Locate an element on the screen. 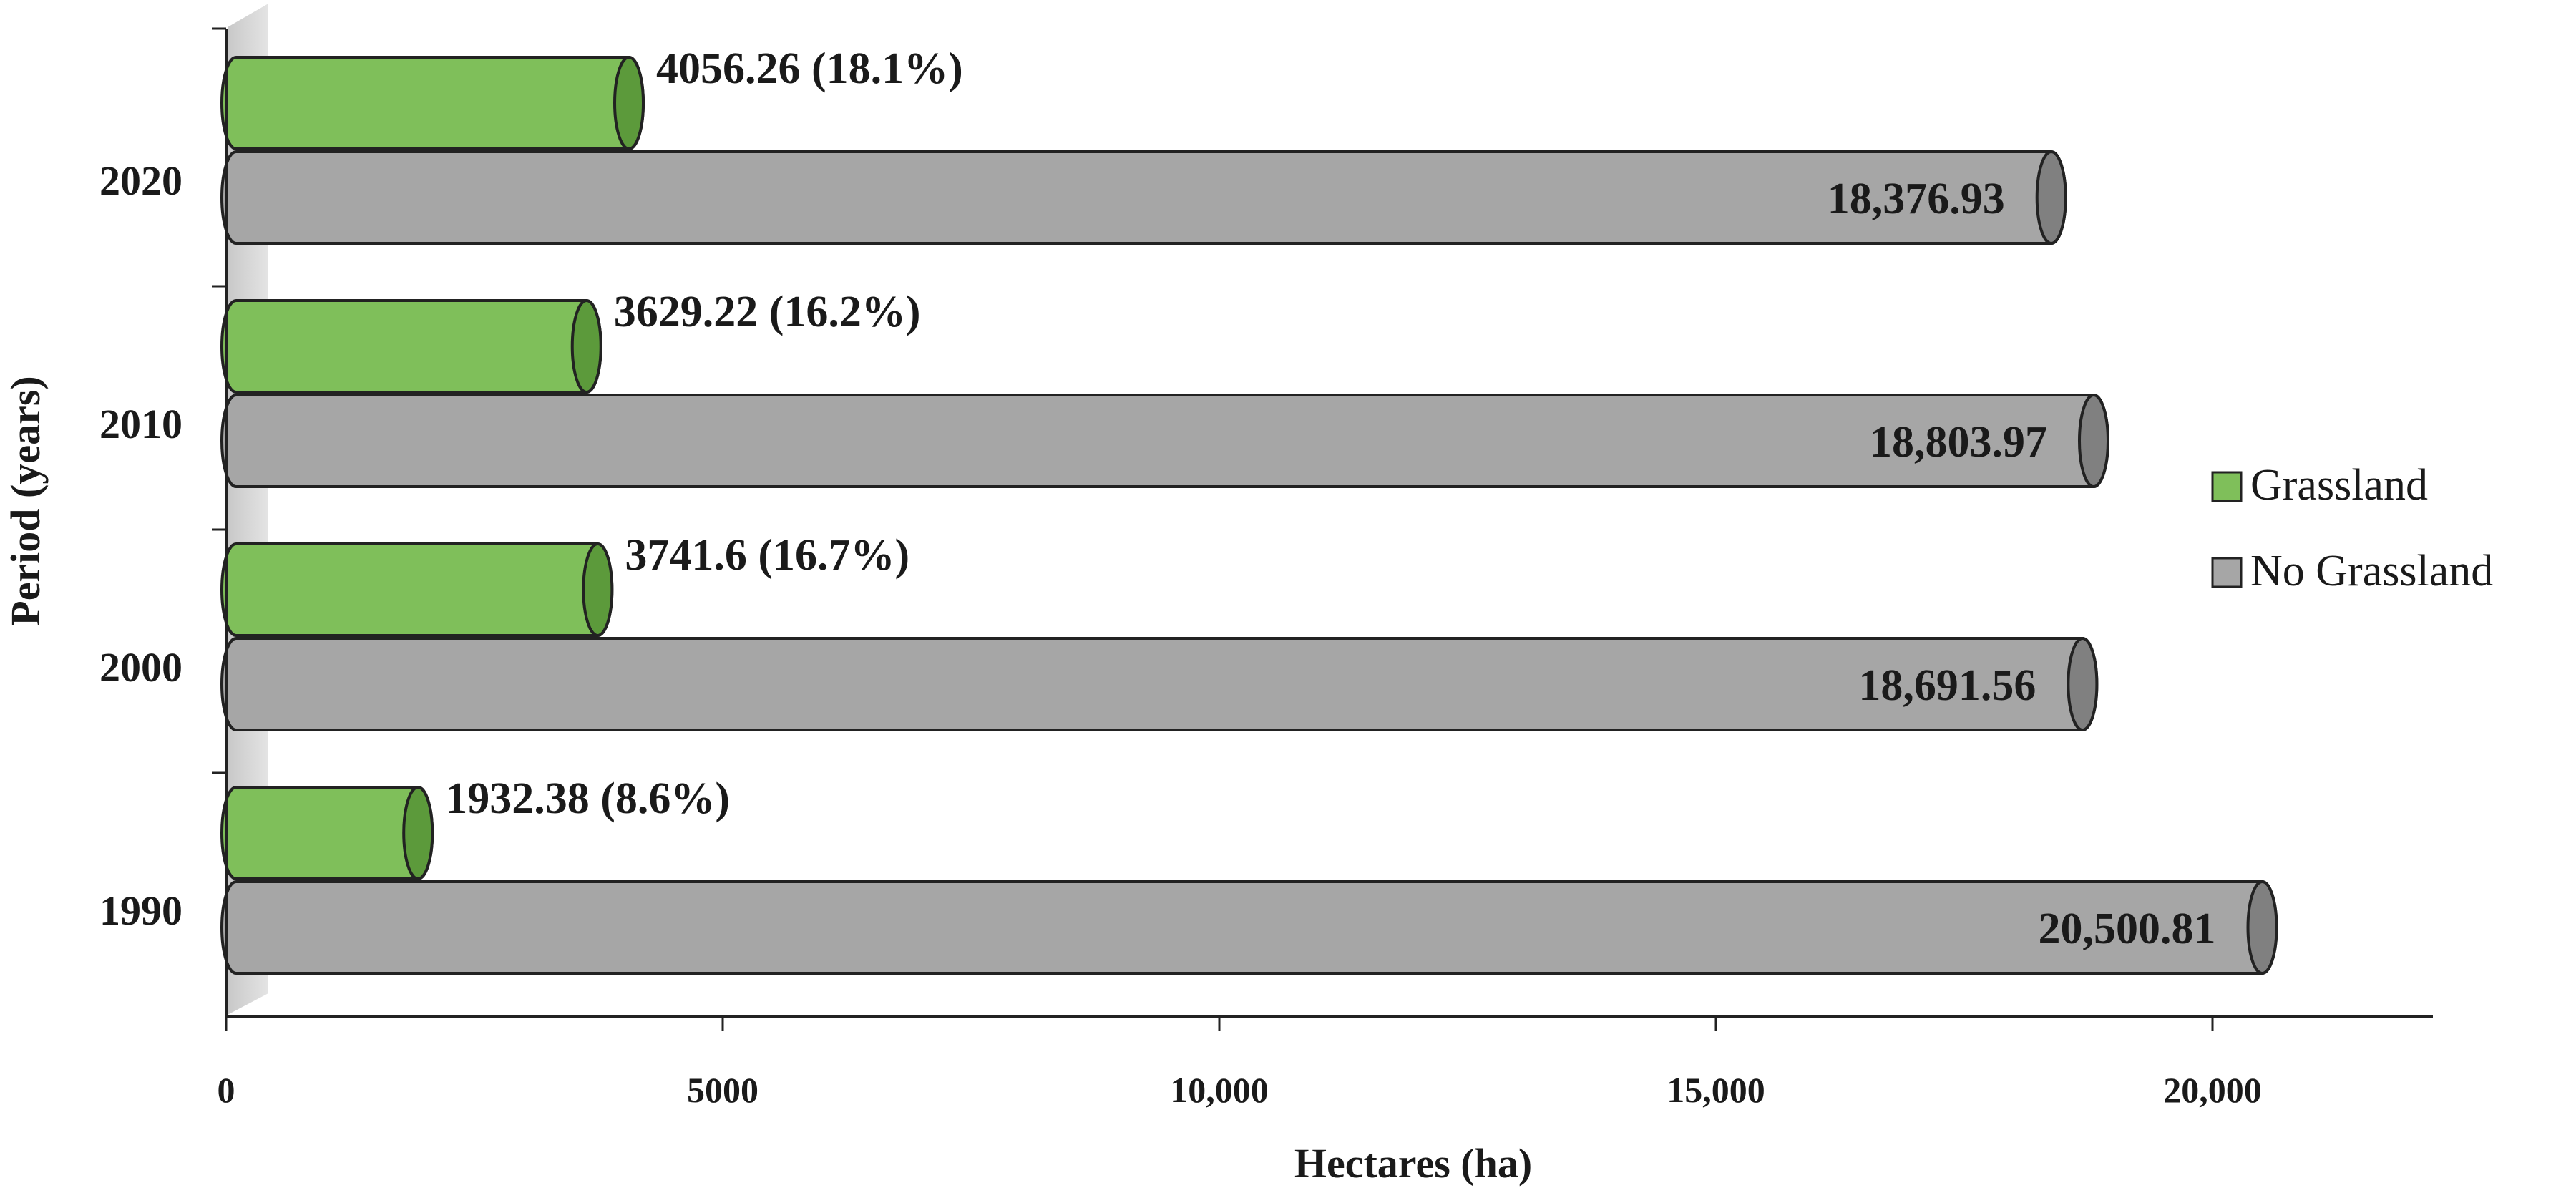 Image resolution: width=2576 pixels, height=1203 pixels. bar-grassland-1990: 1932.38 (8.6%) is located at coordinates (475, 827).